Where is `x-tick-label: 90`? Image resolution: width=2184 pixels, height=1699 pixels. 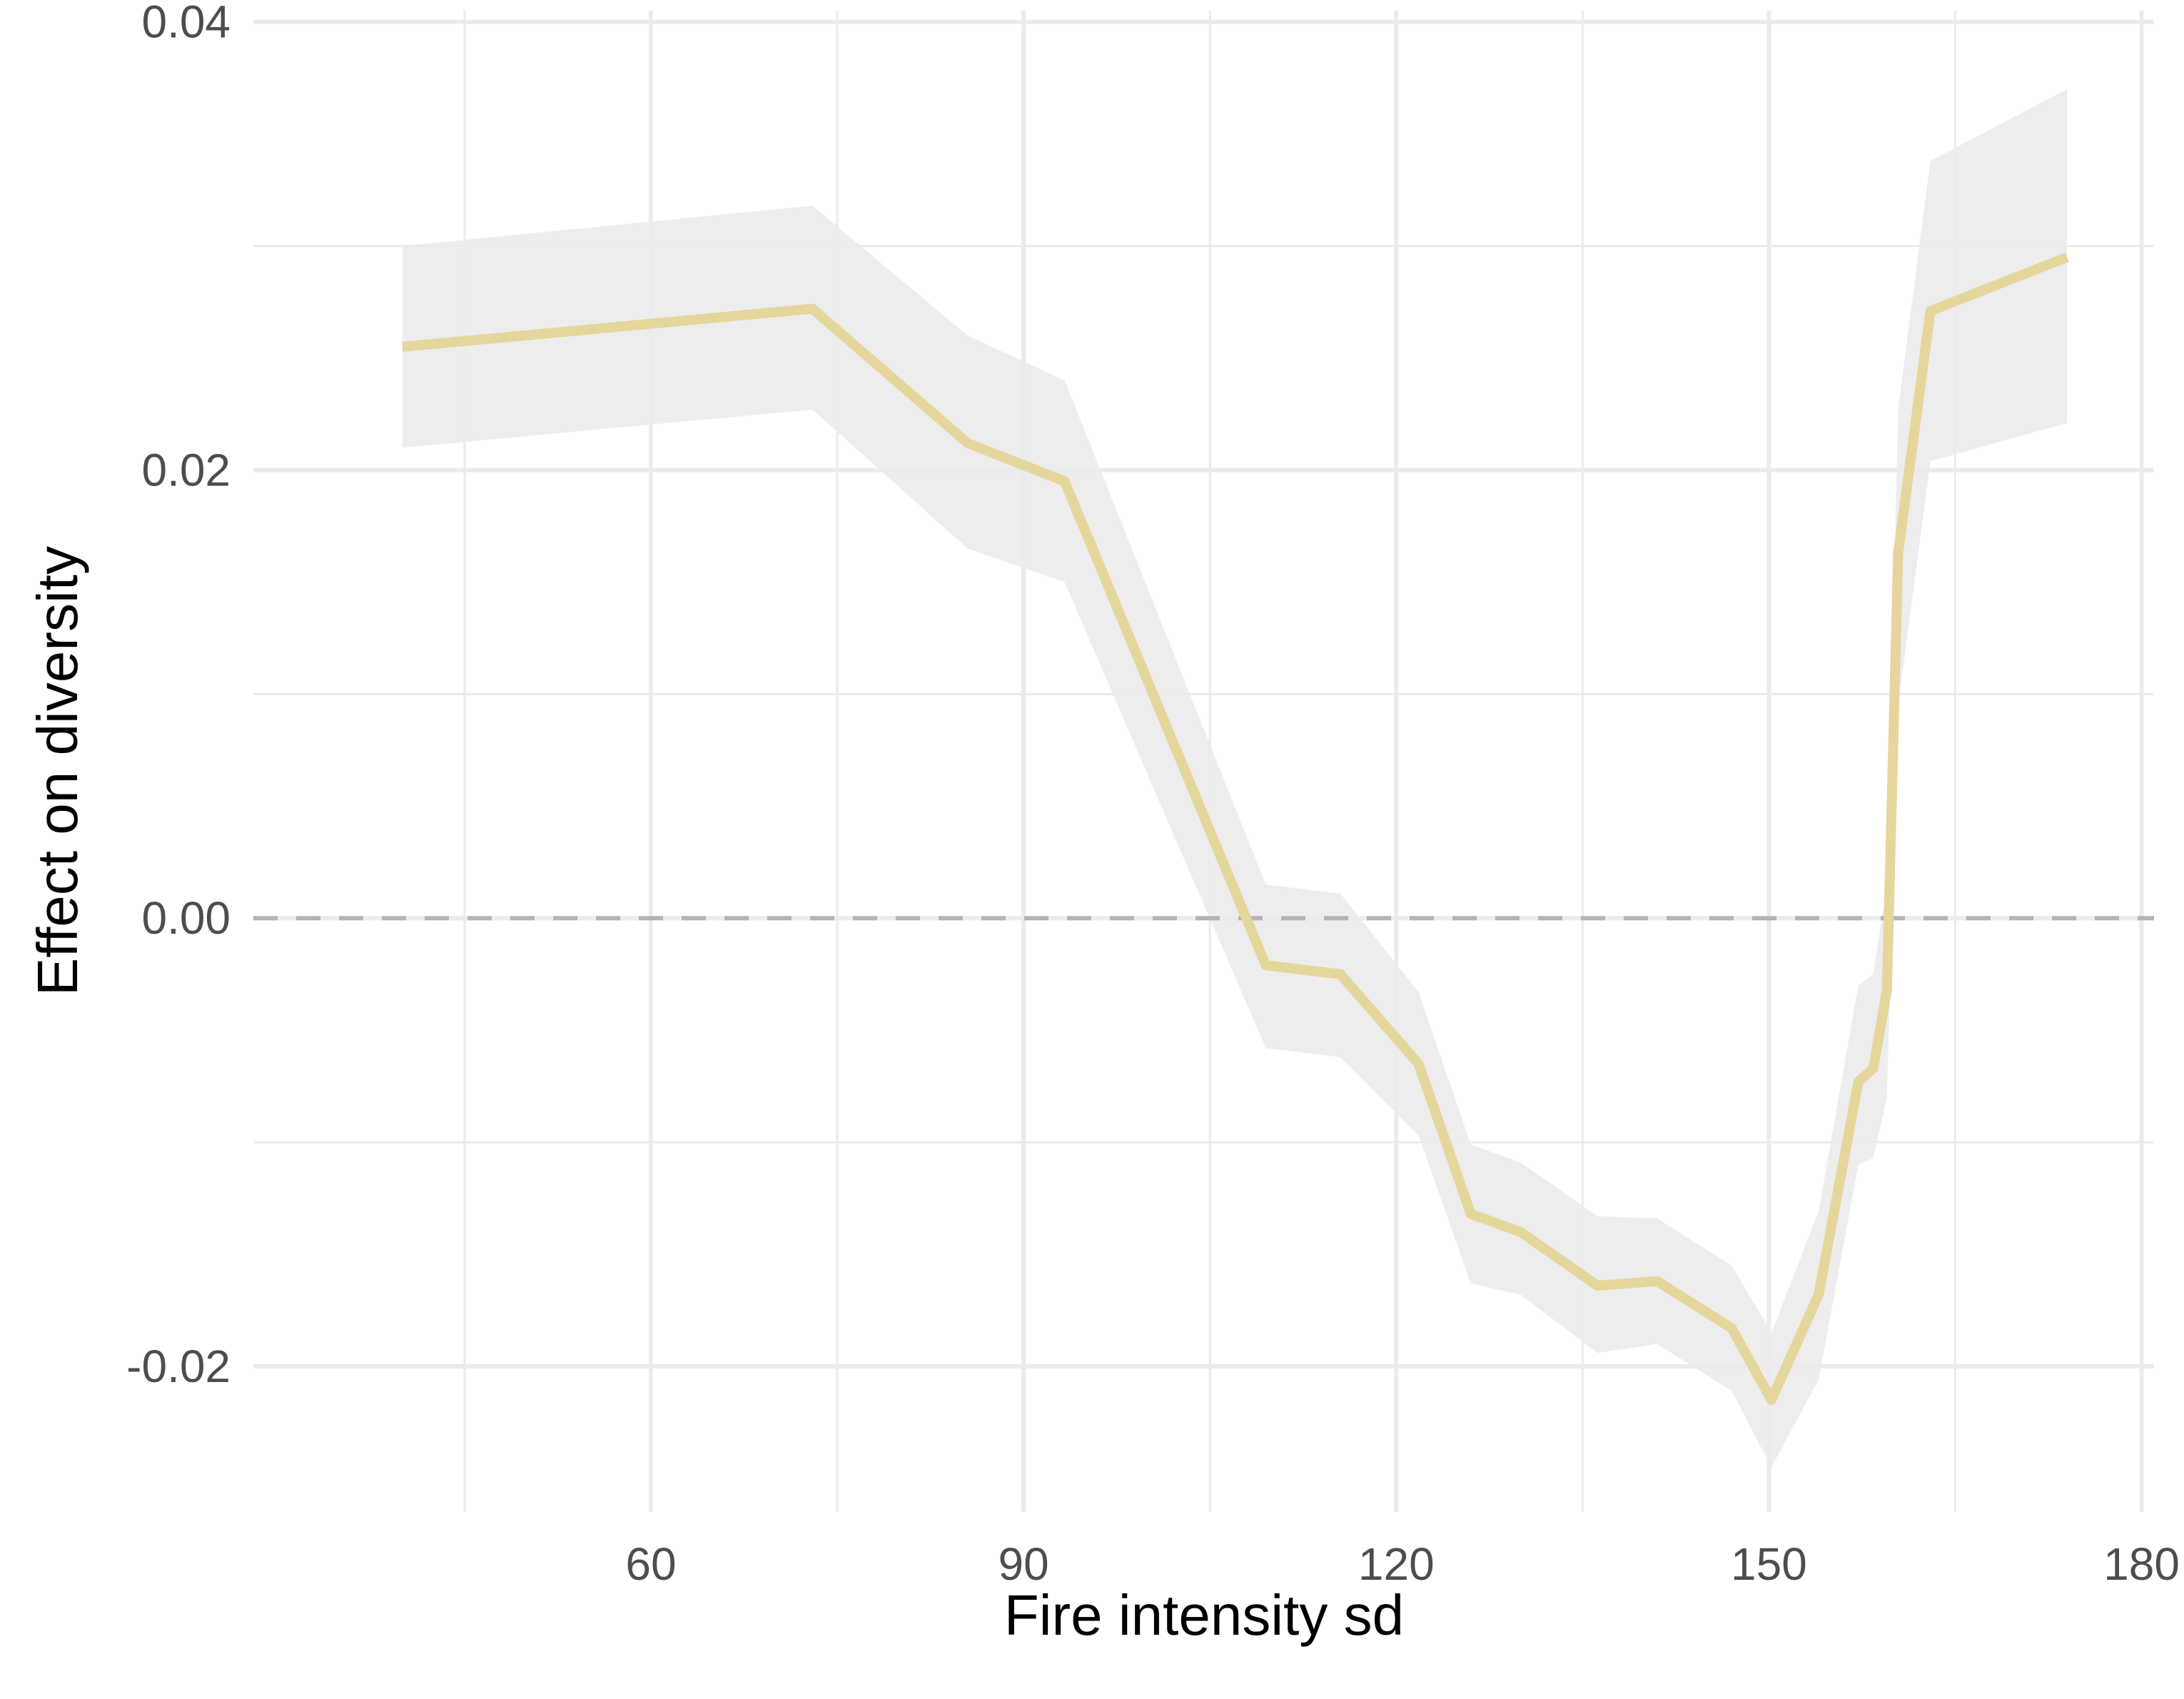 x-tick-label: 90 is located at coordinates (1024, 1564).